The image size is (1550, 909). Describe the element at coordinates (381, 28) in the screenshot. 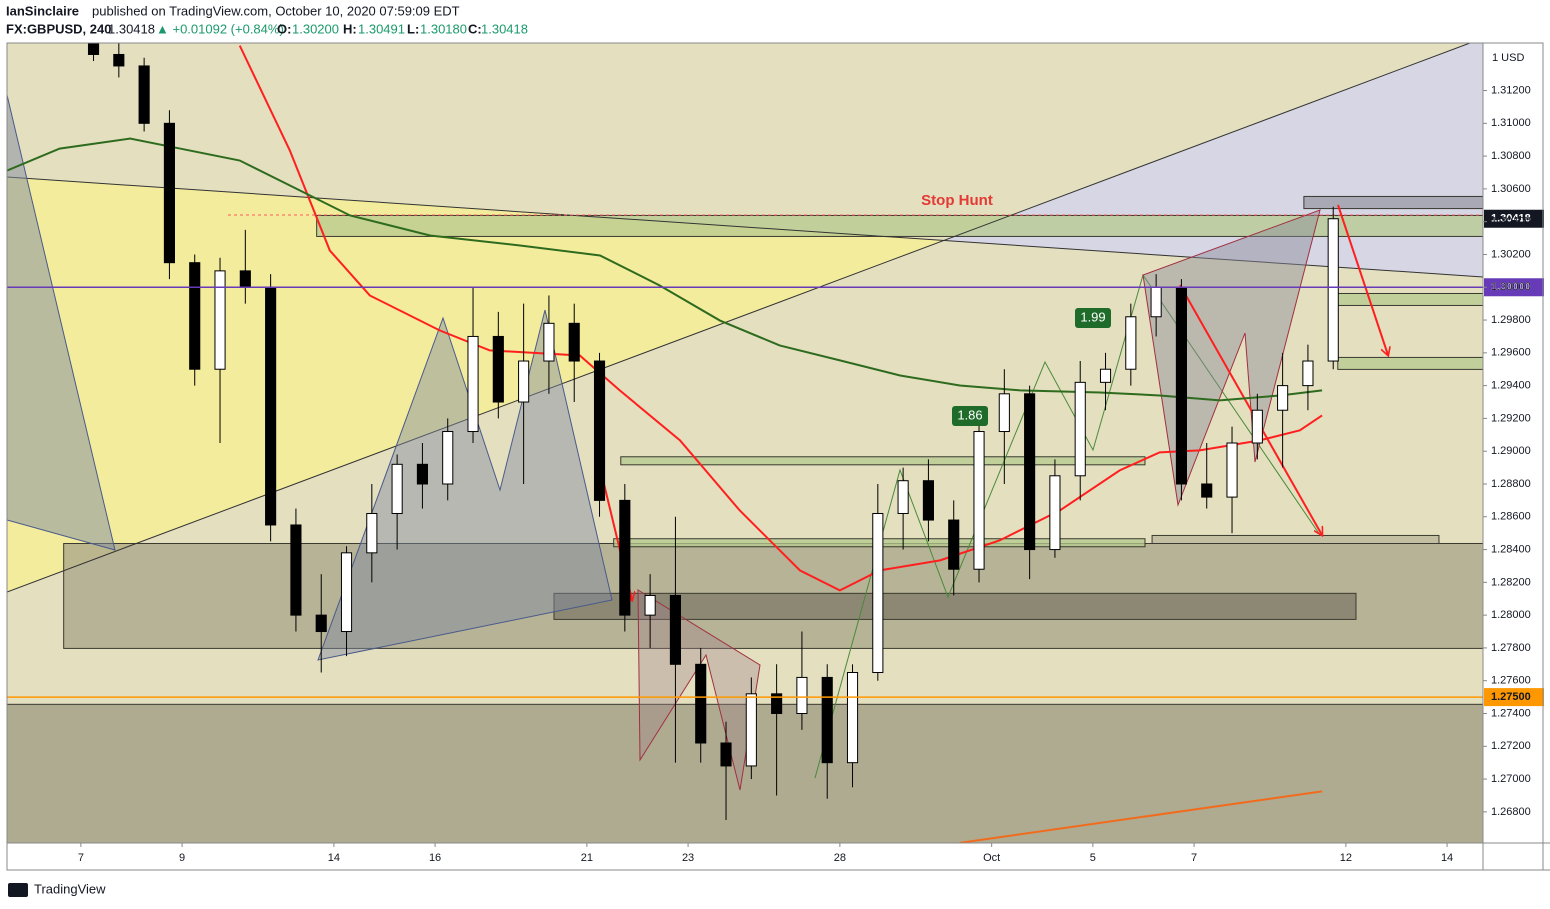

I see `ohlc-value: 1.30491` at that location.